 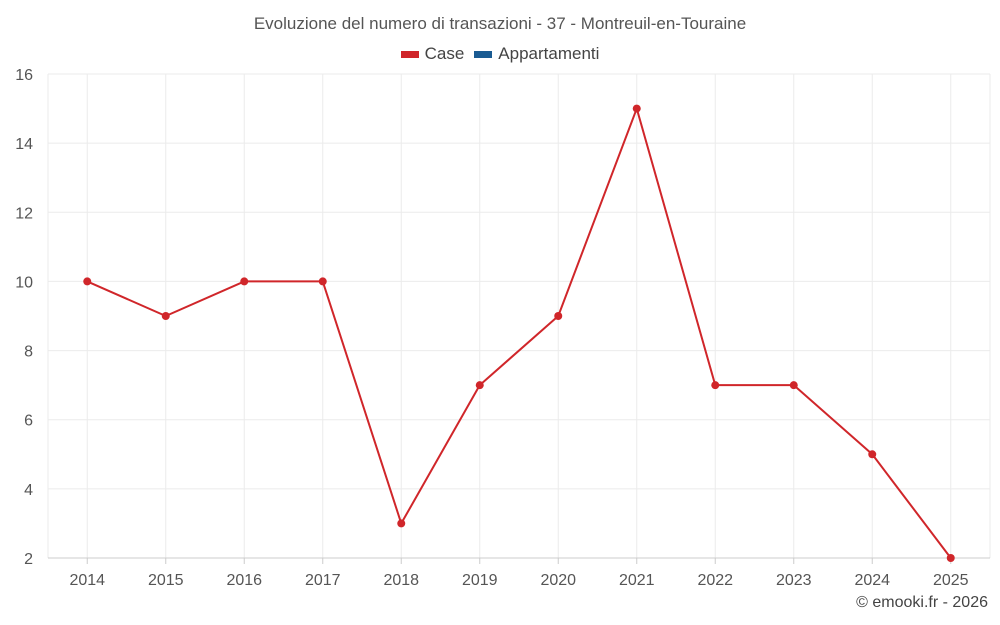 I want to click on legend-item-case: Case, so click(x=432, y=54).